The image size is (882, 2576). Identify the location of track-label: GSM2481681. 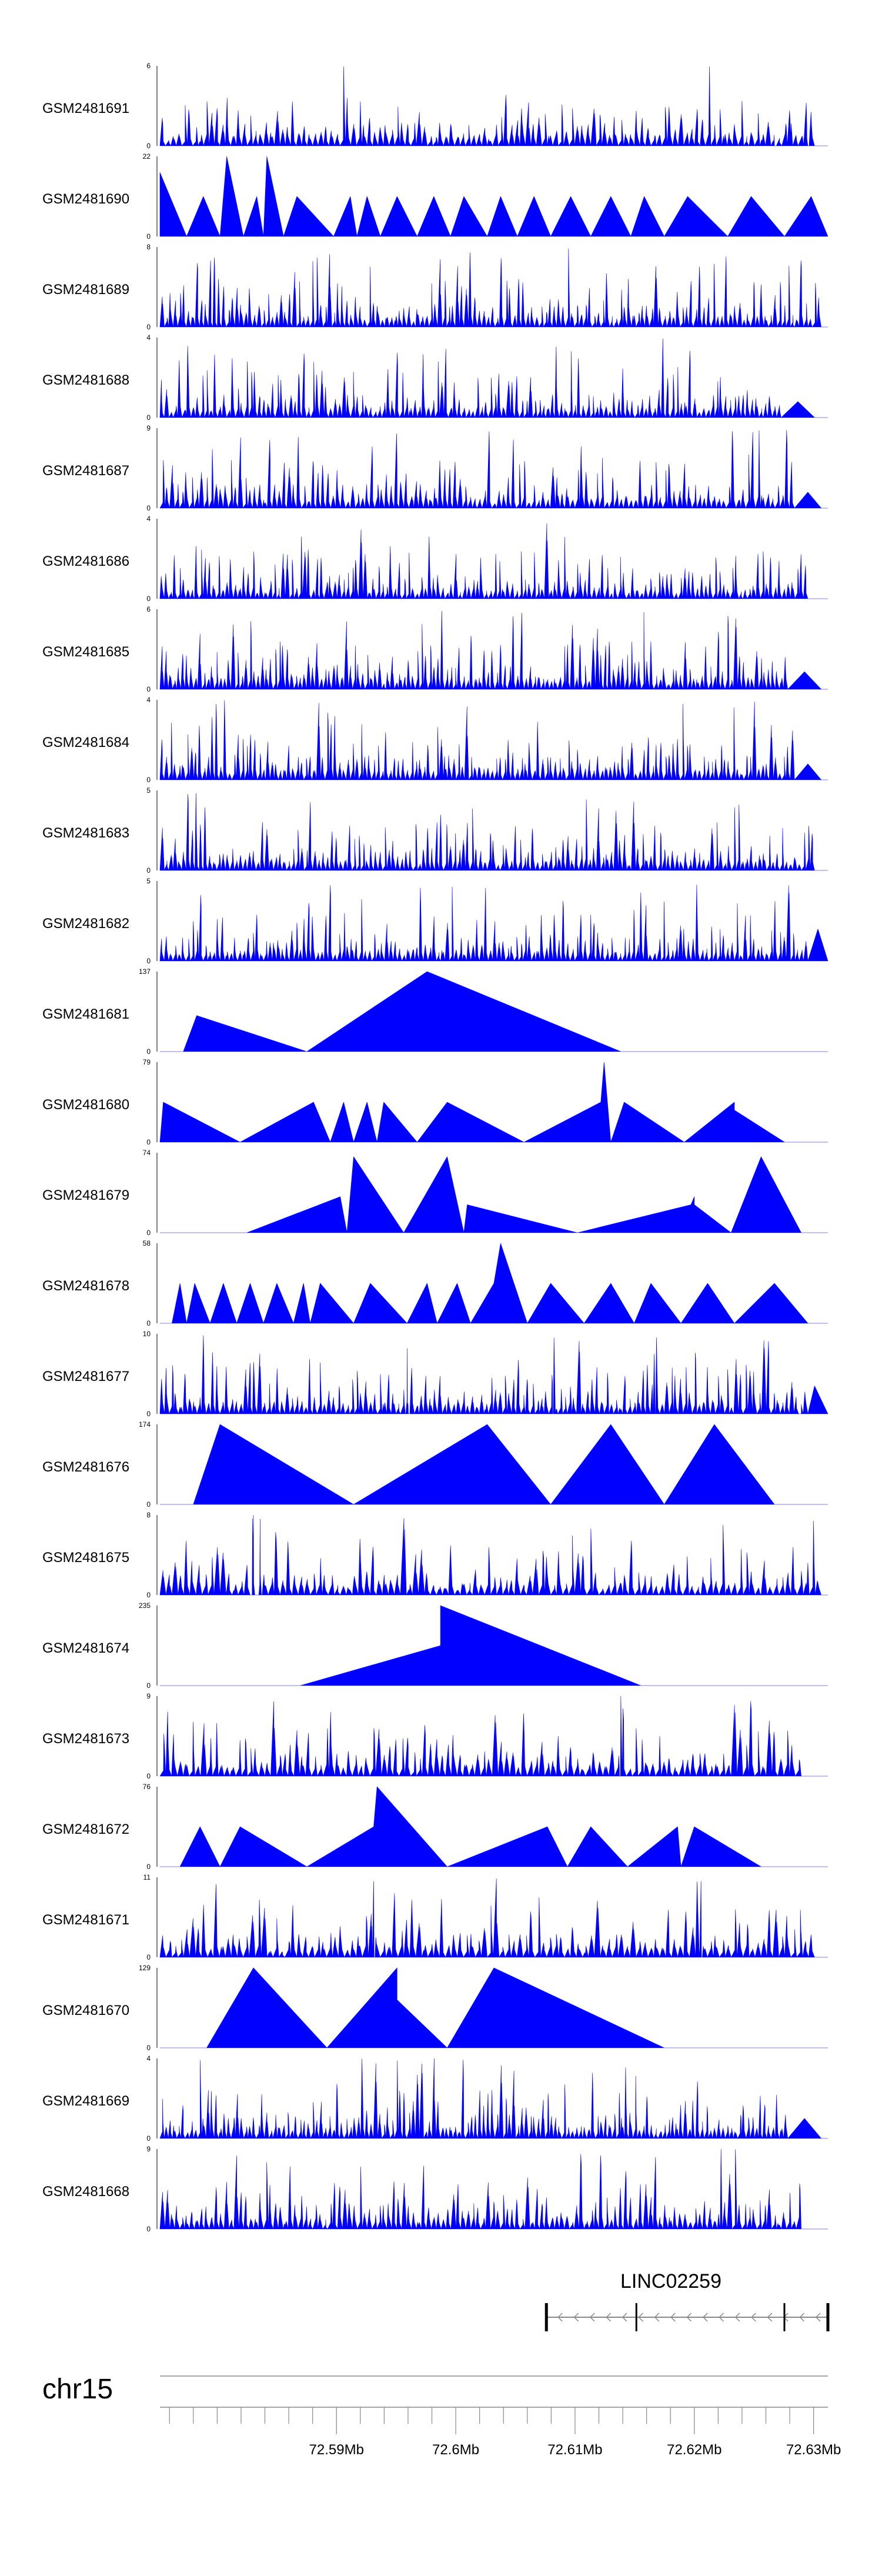
(85, 1014).